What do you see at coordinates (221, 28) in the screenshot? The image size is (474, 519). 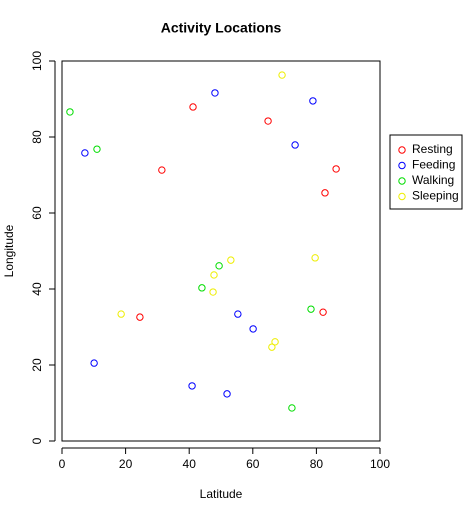 I see `chart-title: Activity Locations` at bounding box center [221, 28].